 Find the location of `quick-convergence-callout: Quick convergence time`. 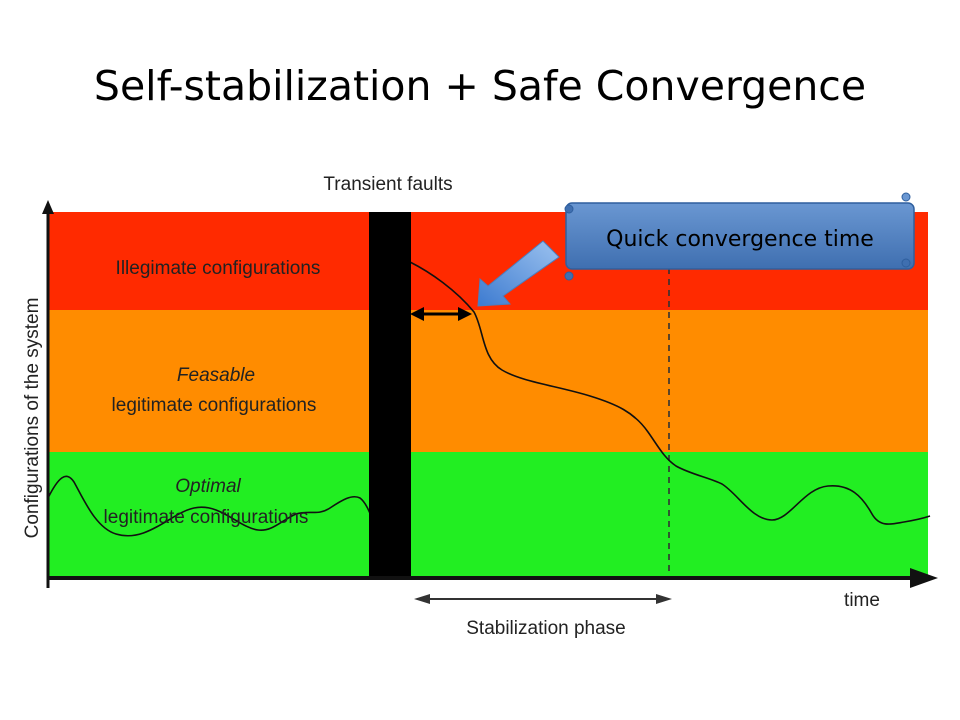

quick-convergence-callout: Quick convergence time is located at coordinates (739, 236).